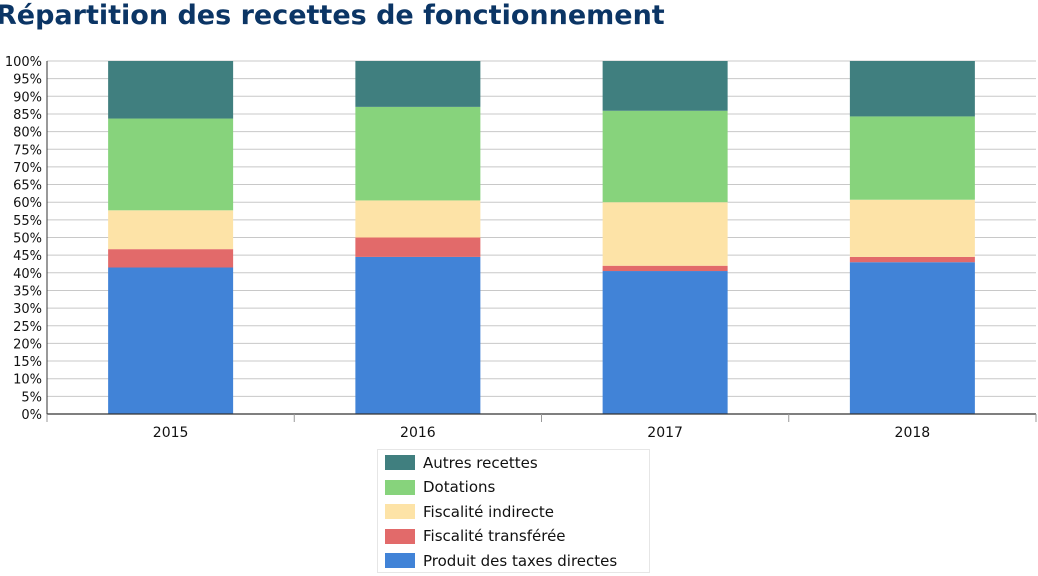 Image resolution: width=1038 pixels, height=576 pixels. I want to click on y-tick-label: 100%, so click(23, 62).